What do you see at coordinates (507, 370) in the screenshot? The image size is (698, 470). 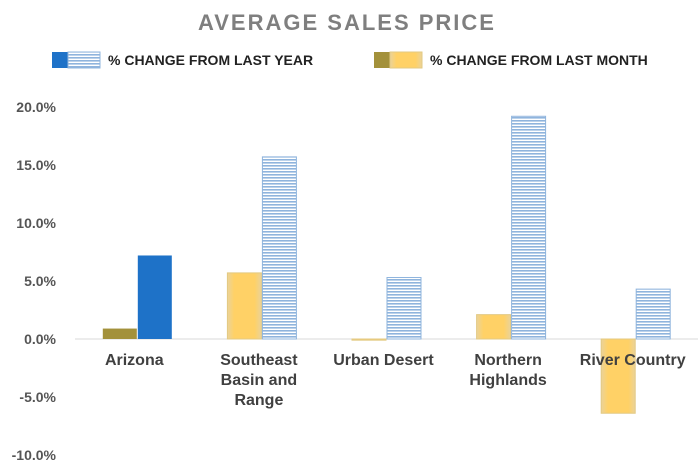 I see `x-category-label: Northern Highlands` at bounding box center [507, 370].